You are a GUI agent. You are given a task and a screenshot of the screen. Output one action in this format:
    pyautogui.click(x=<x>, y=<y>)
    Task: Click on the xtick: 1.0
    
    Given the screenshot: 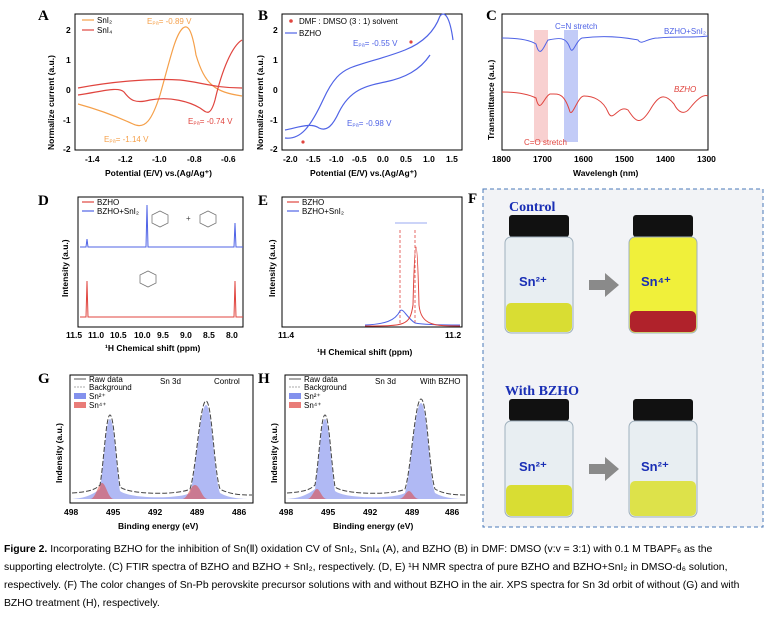 What is the action you would take?
    pyautogui.click(x=429, y=159)
    